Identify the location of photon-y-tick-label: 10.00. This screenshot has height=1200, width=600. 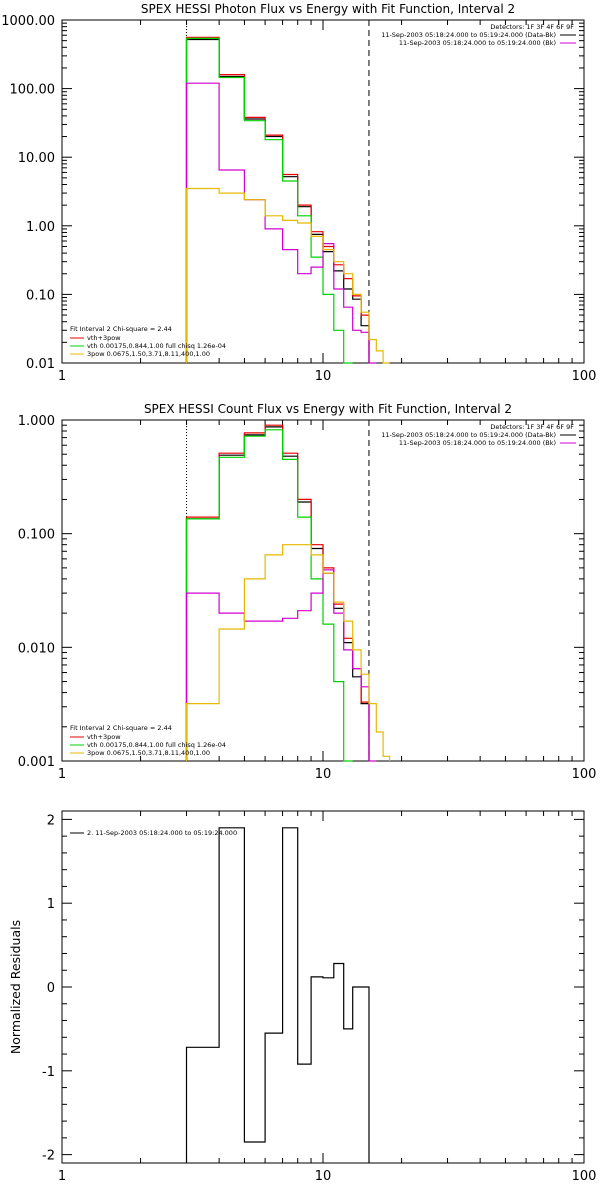
(36, 158).